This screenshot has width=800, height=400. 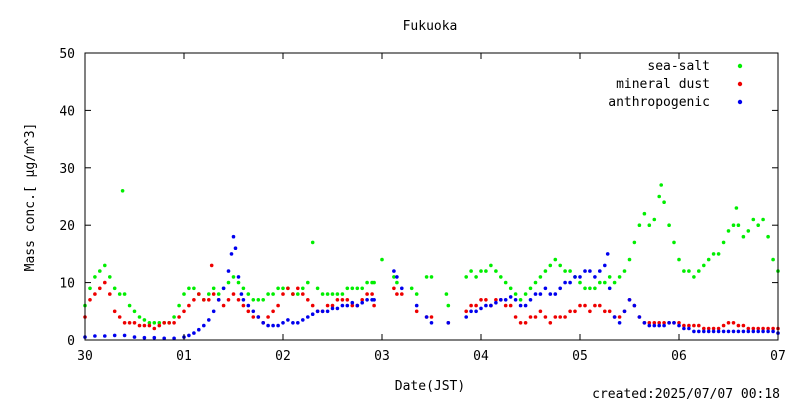 I want to click on x-tick-label: 03, so click(x=382, y=356).